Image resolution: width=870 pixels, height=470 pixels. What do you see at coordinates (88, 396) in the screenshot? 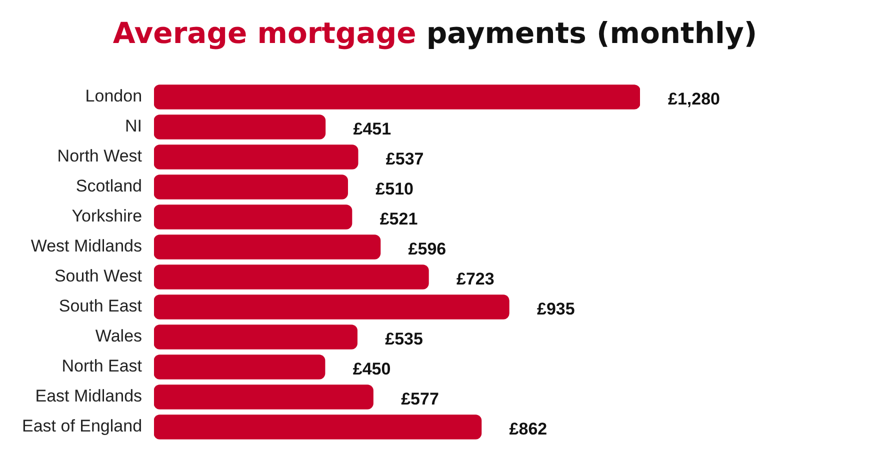
I see `y-tick-label: East Midlands` at bounding box center [88, 396].